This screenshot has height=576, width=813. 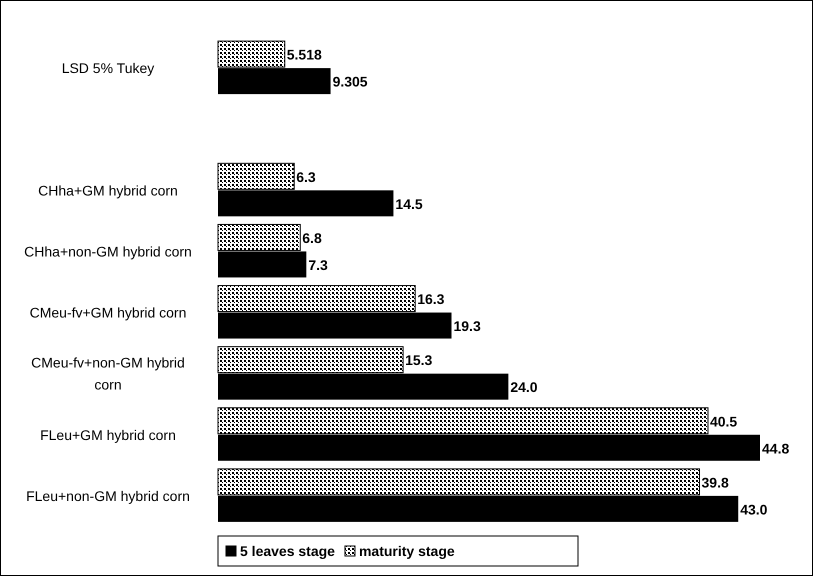 What do you see at coordinates (108, 190) in the screenshot?
I see `y-tick-label: CHha+GM hybrid corn` at bounding box center [108, 190].